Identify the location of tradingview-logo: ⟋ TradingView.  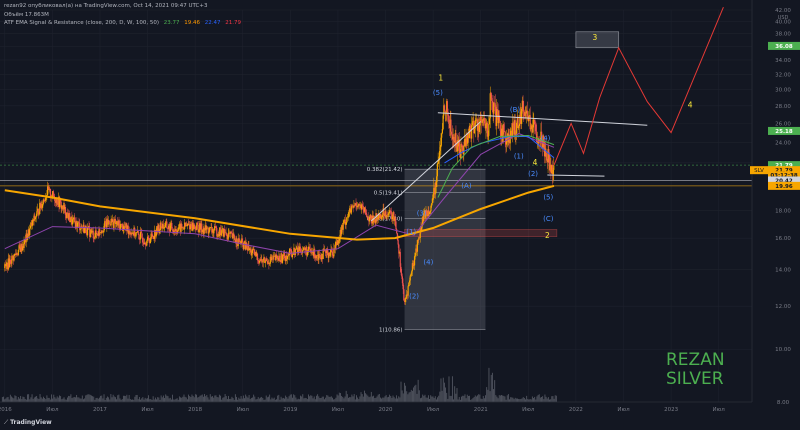
(28, 423).